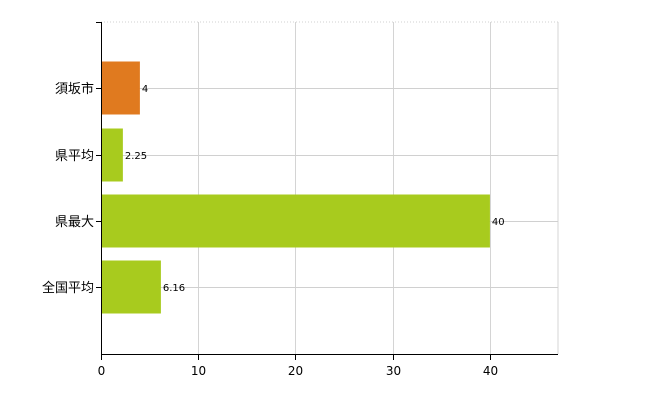  I want to click on data-label-2: 40, so click(498, 222).